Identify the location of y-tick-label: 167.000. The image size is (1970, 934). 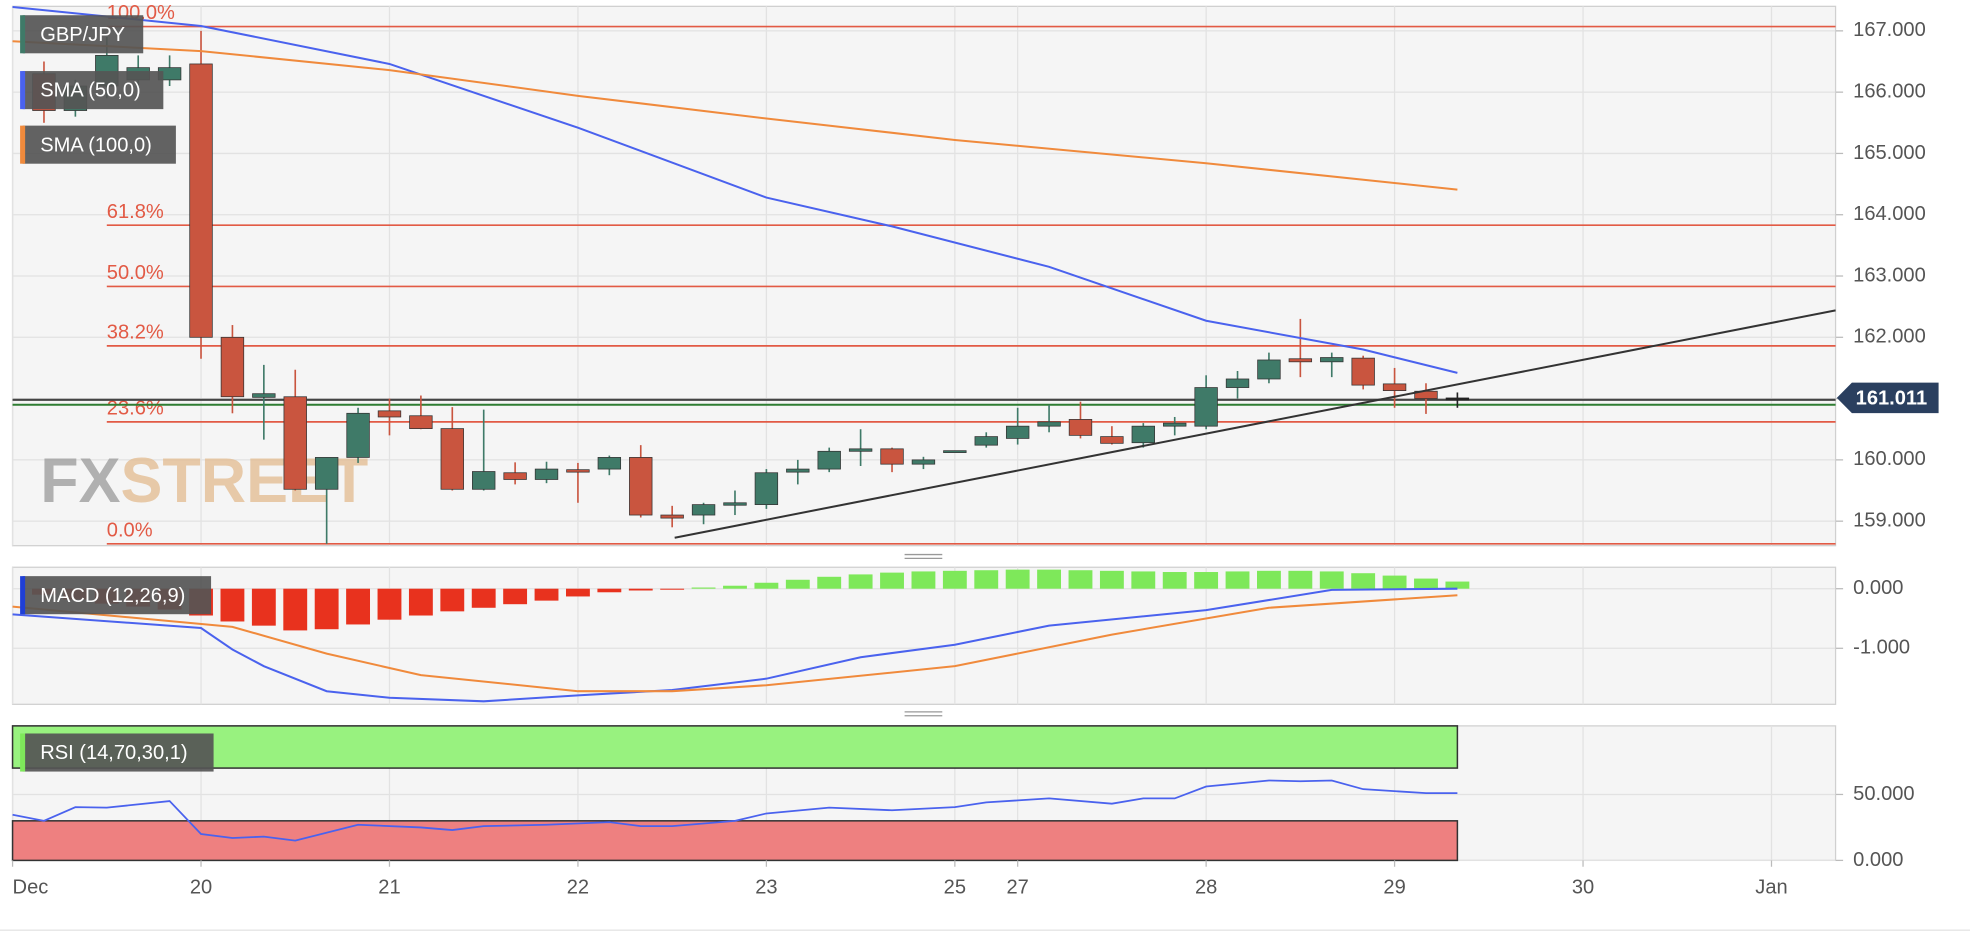
(1889, 30).